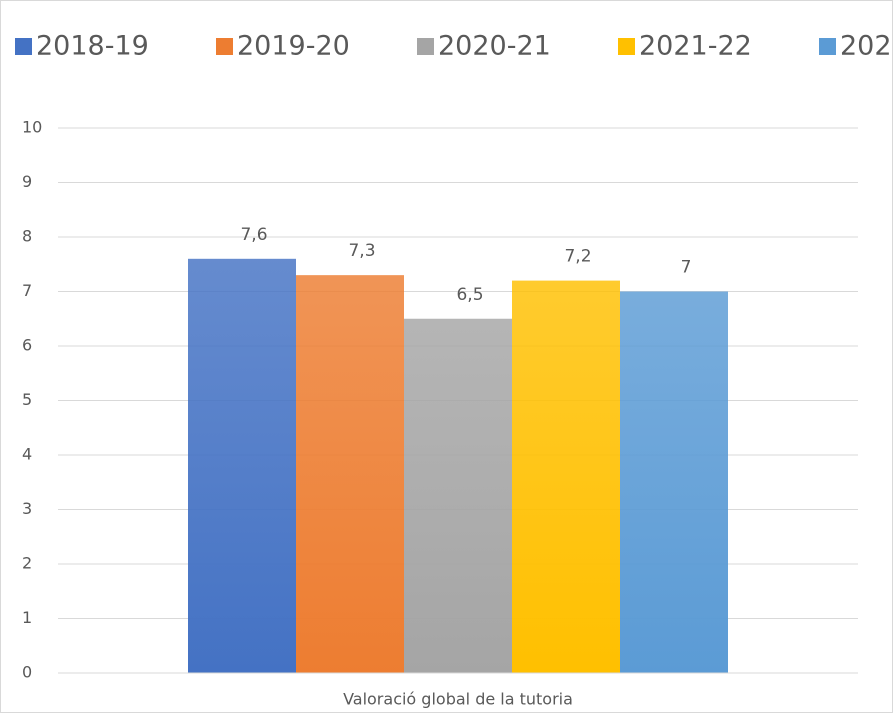 The image size is (893, 713). Describe the element at coordinates (577, 257) in the screenshot. I see `data-label: 7,2` at that location.